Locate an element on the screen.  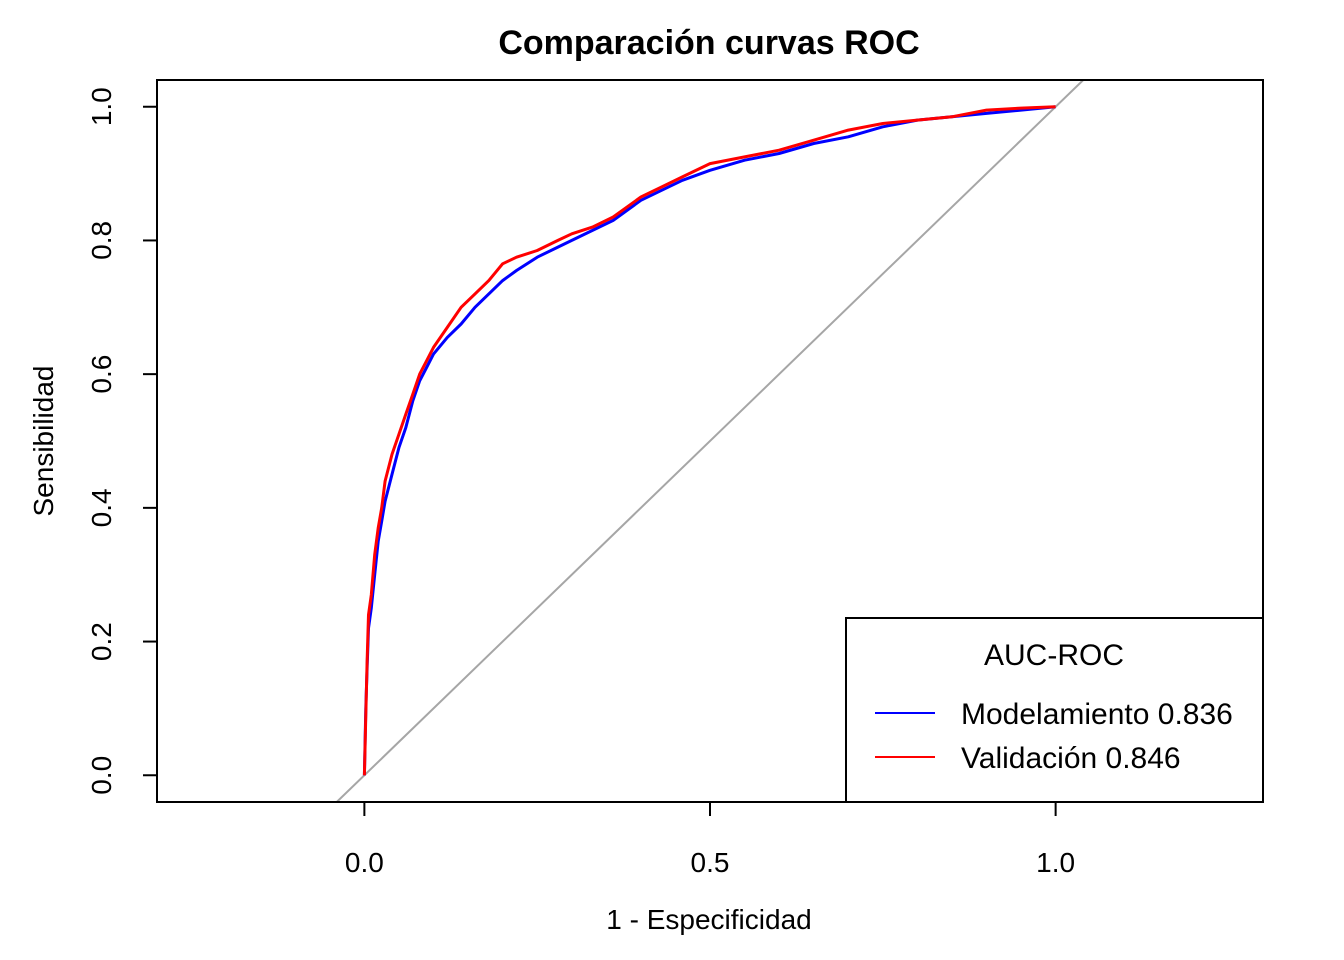
y-tick-label: 0.6 is located at coordinates (101, 374).